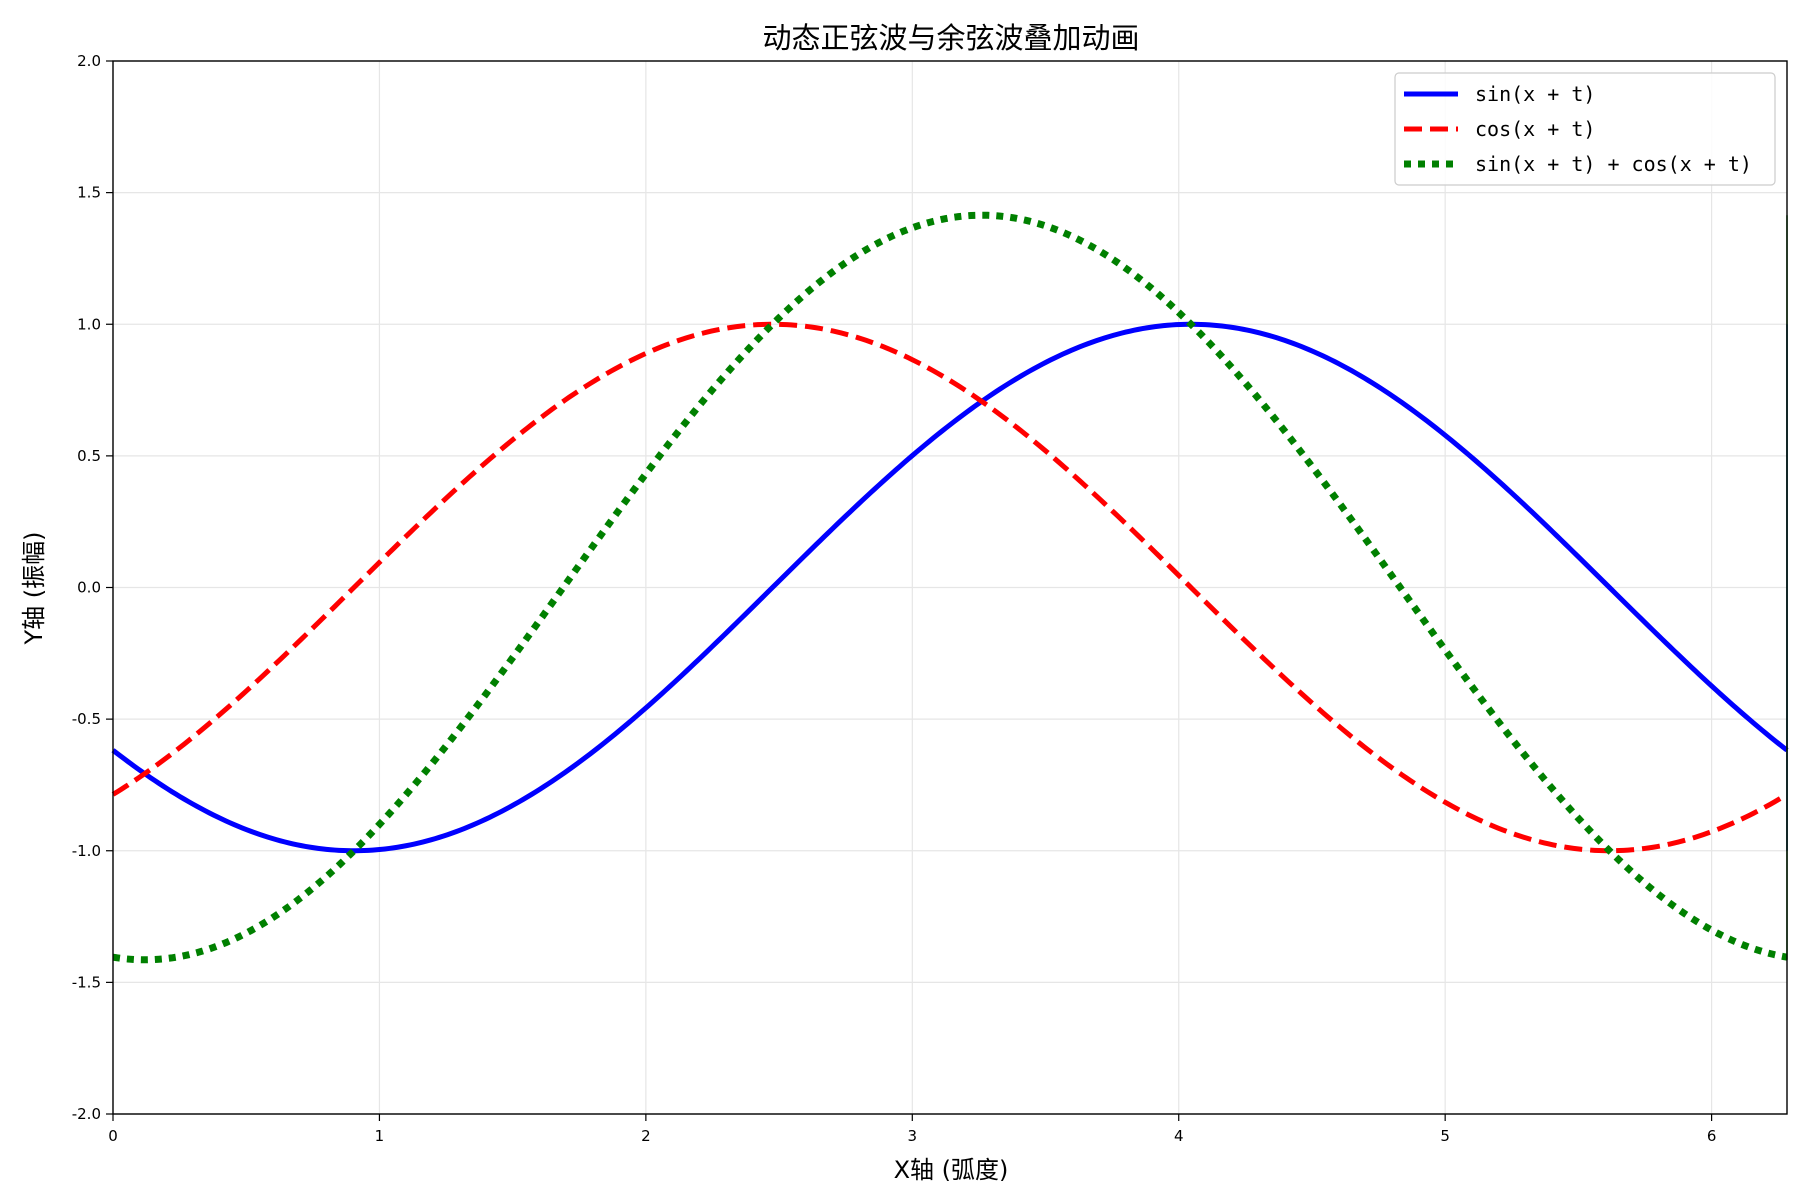 This screenshot has height=1200, width=1800. I want to click on y-tick-label: 2.0, so click(89, 61).